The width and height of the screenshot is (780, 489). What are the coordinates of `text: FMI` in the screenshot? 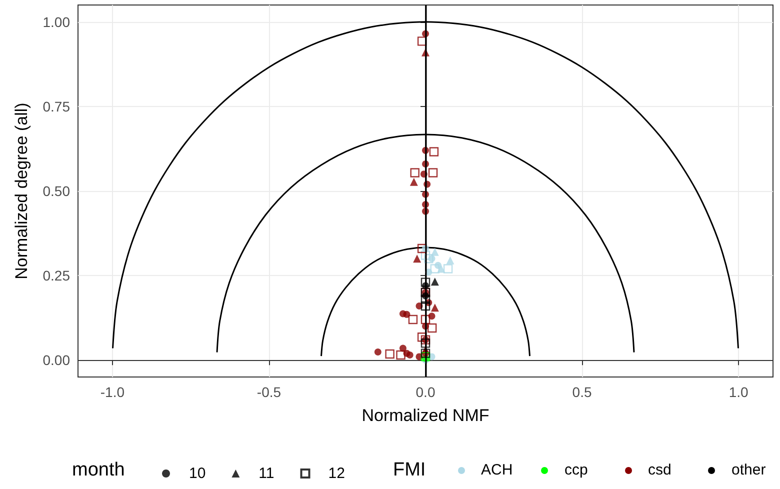 It's located at (409, 470).